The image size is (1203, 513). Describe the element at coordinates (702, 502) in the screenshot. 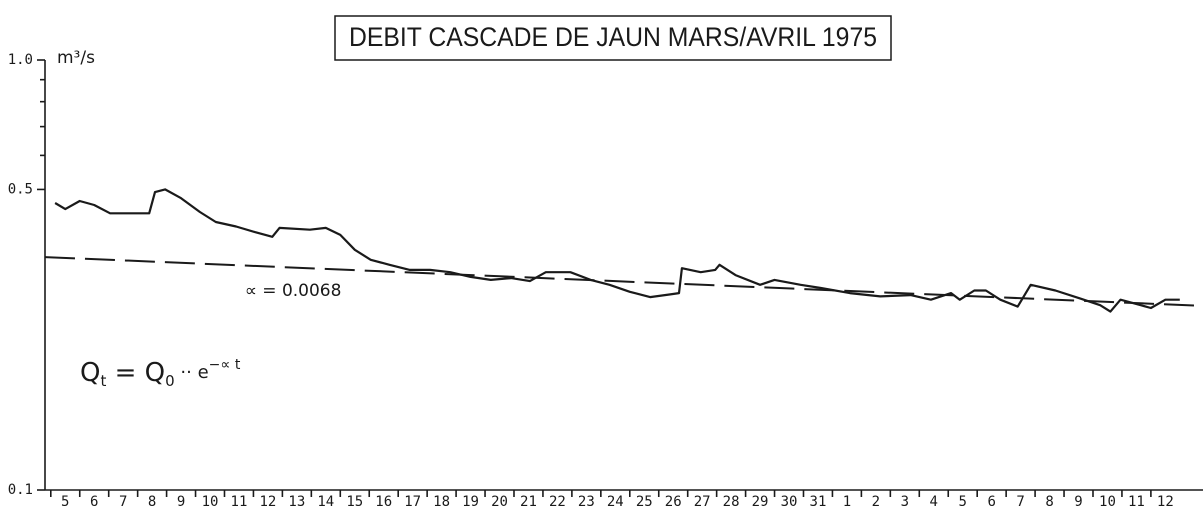

I see `x-tick-label: 27` at that location.